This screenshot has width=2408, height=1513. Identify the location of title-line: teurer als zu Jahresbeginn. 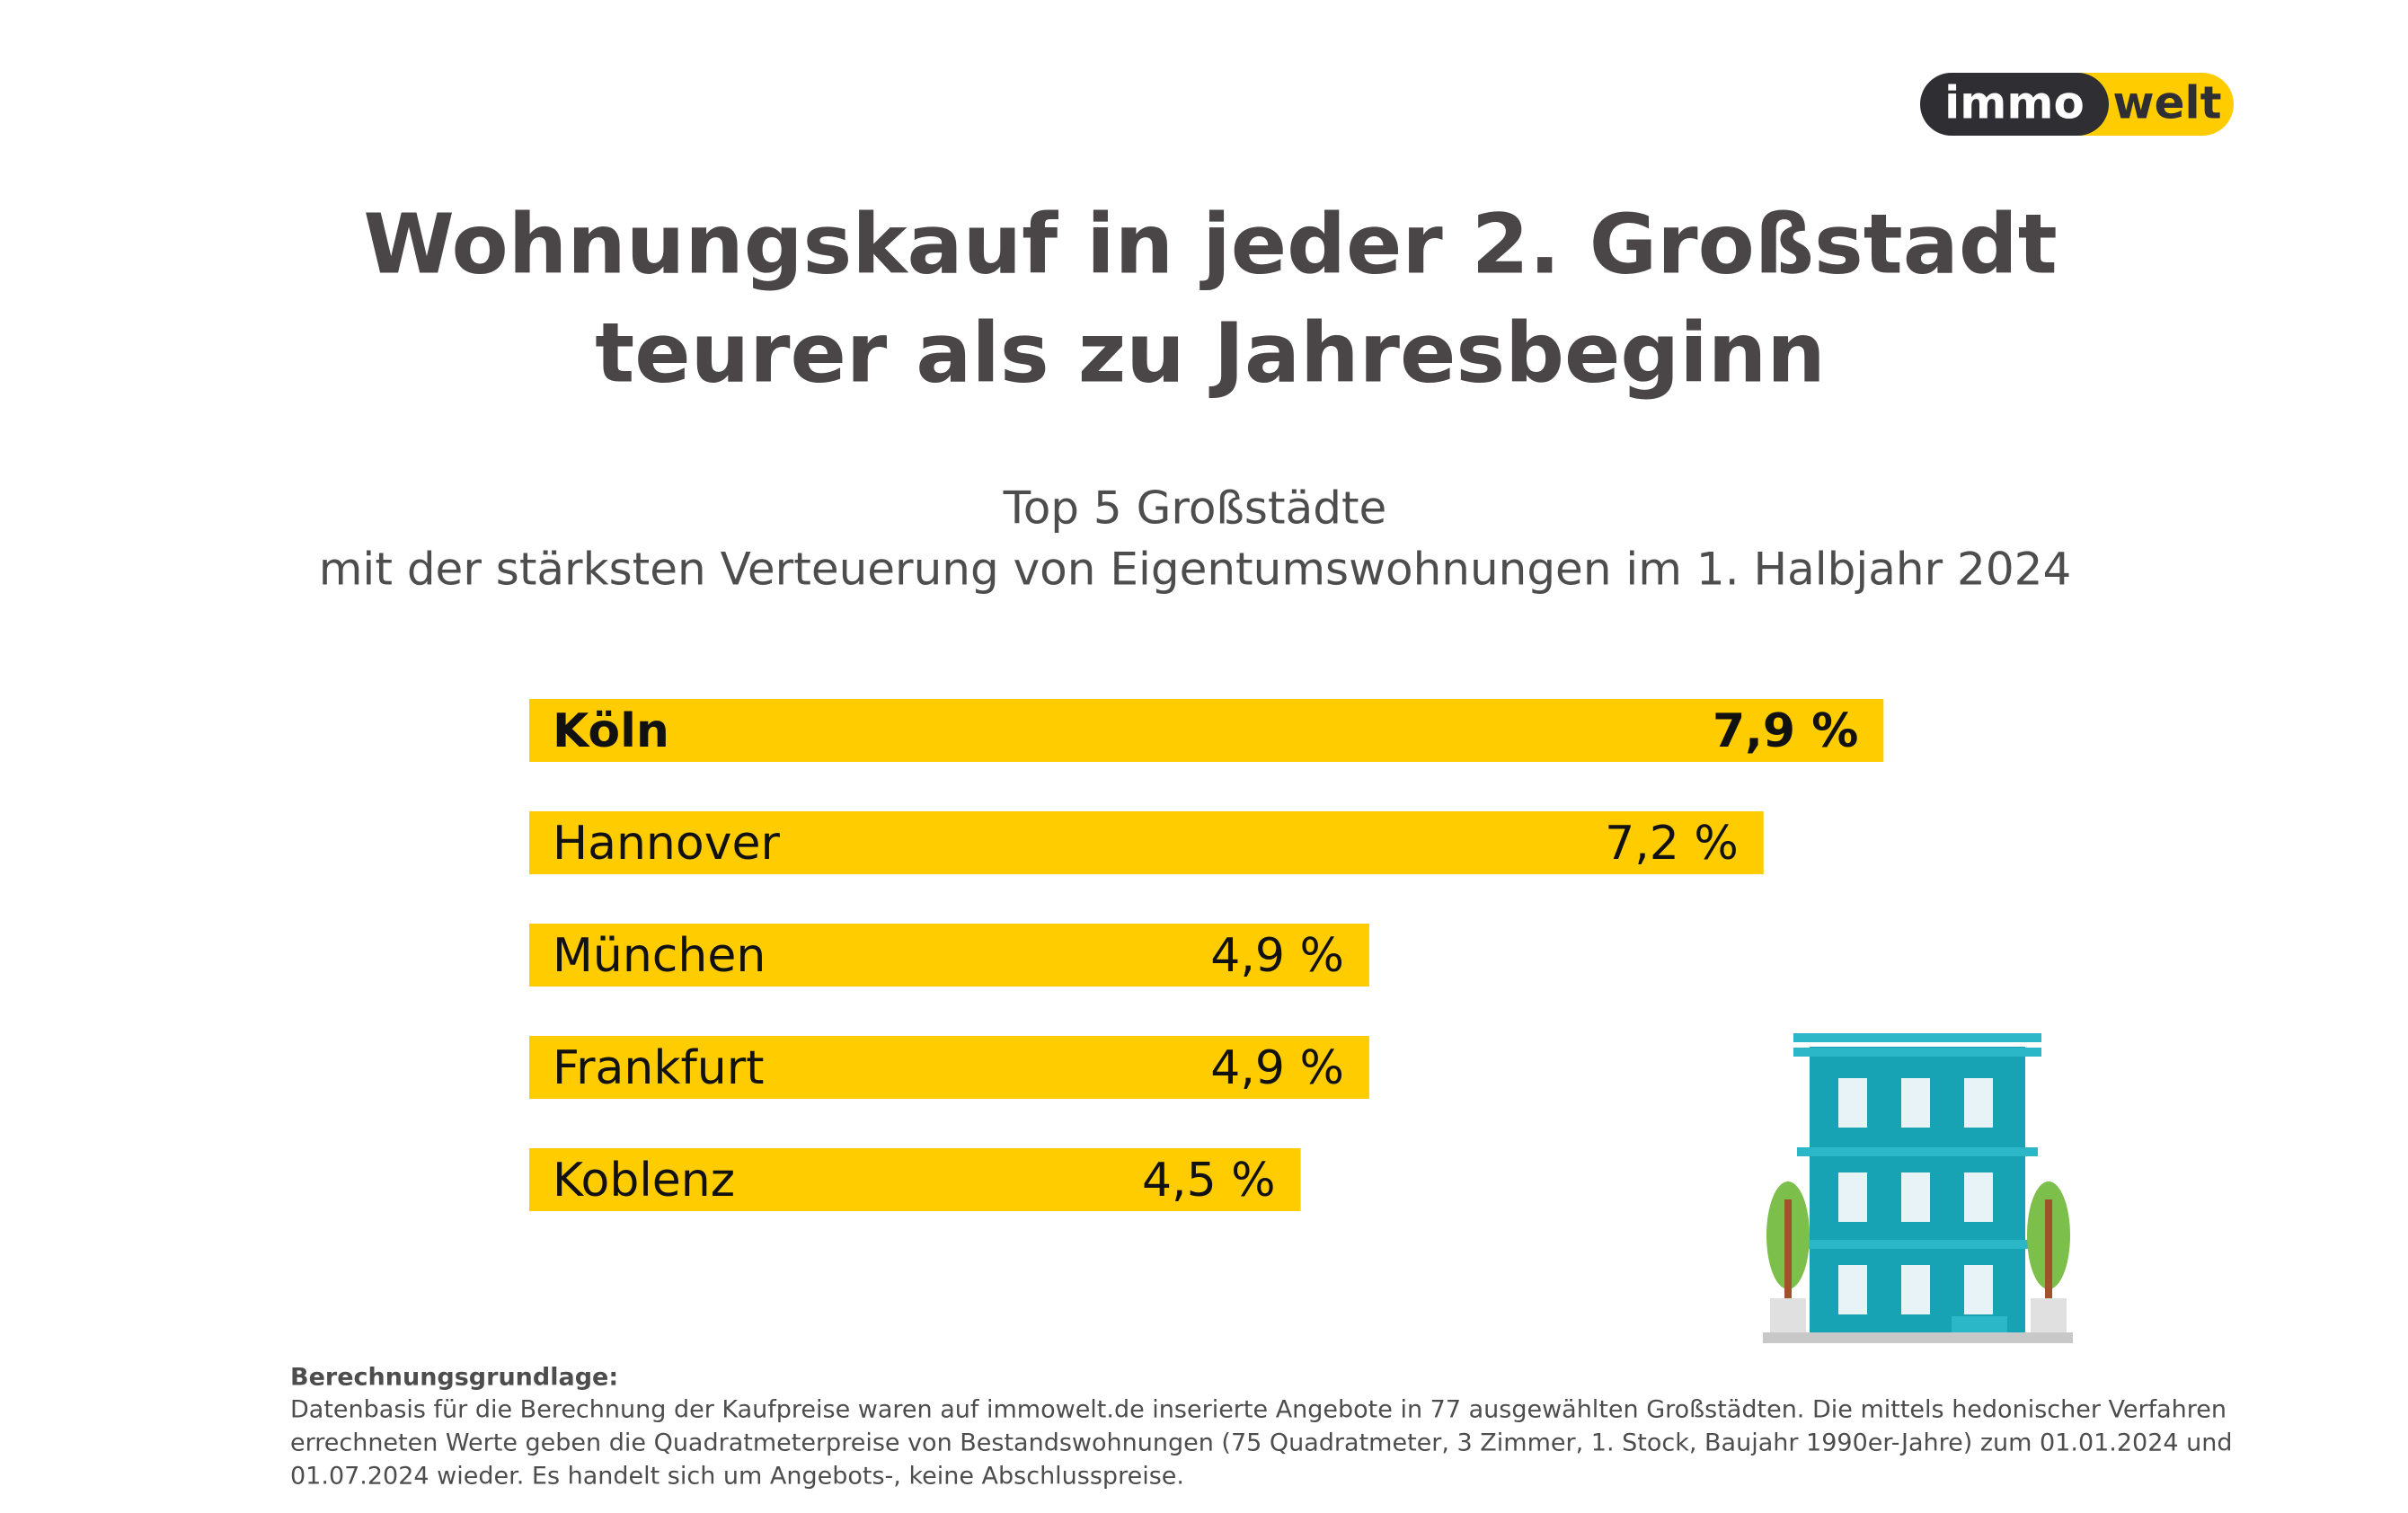
(1210, 353).